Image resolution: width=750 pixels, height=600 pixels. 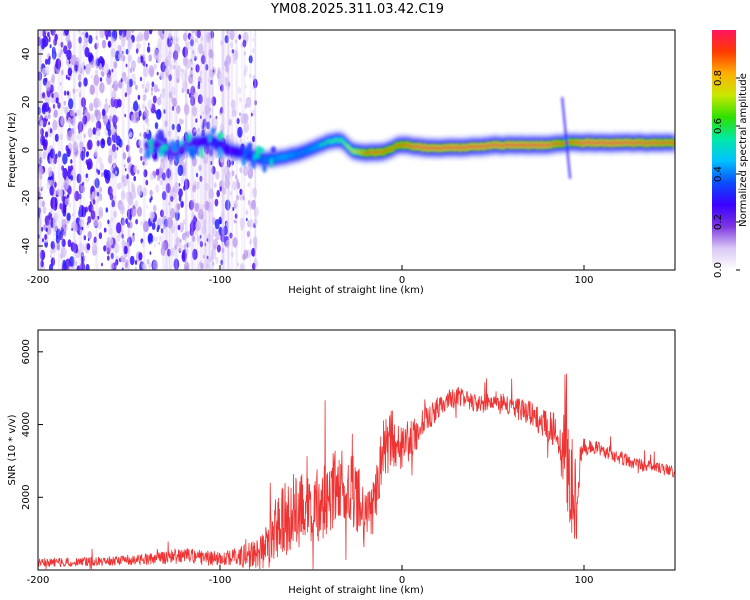 What do you see at coordinates (718, 222) in the screenshot?
I see `colorbar-tick-label: 0.2` at bounding box center [718, 222].